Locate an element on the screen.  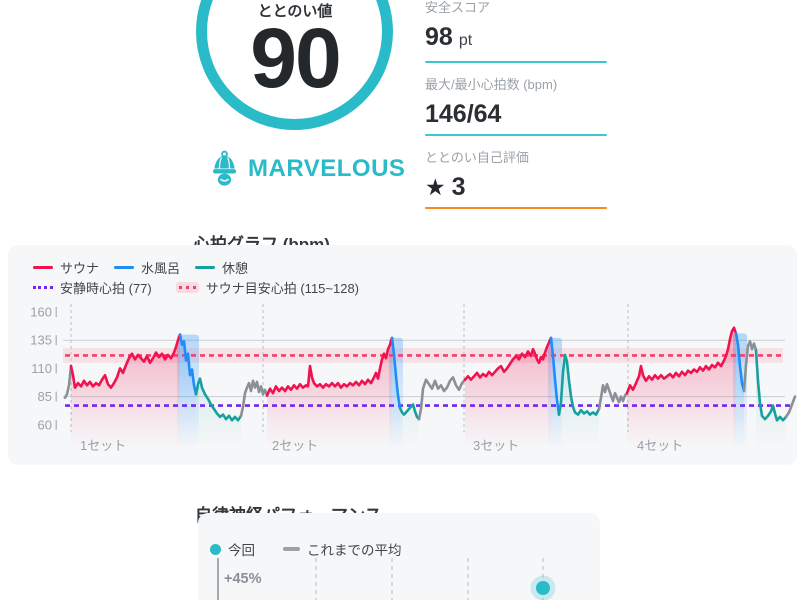
ans-legend-row: 今回 これまでの平均 is located at coordinates (306, 549).